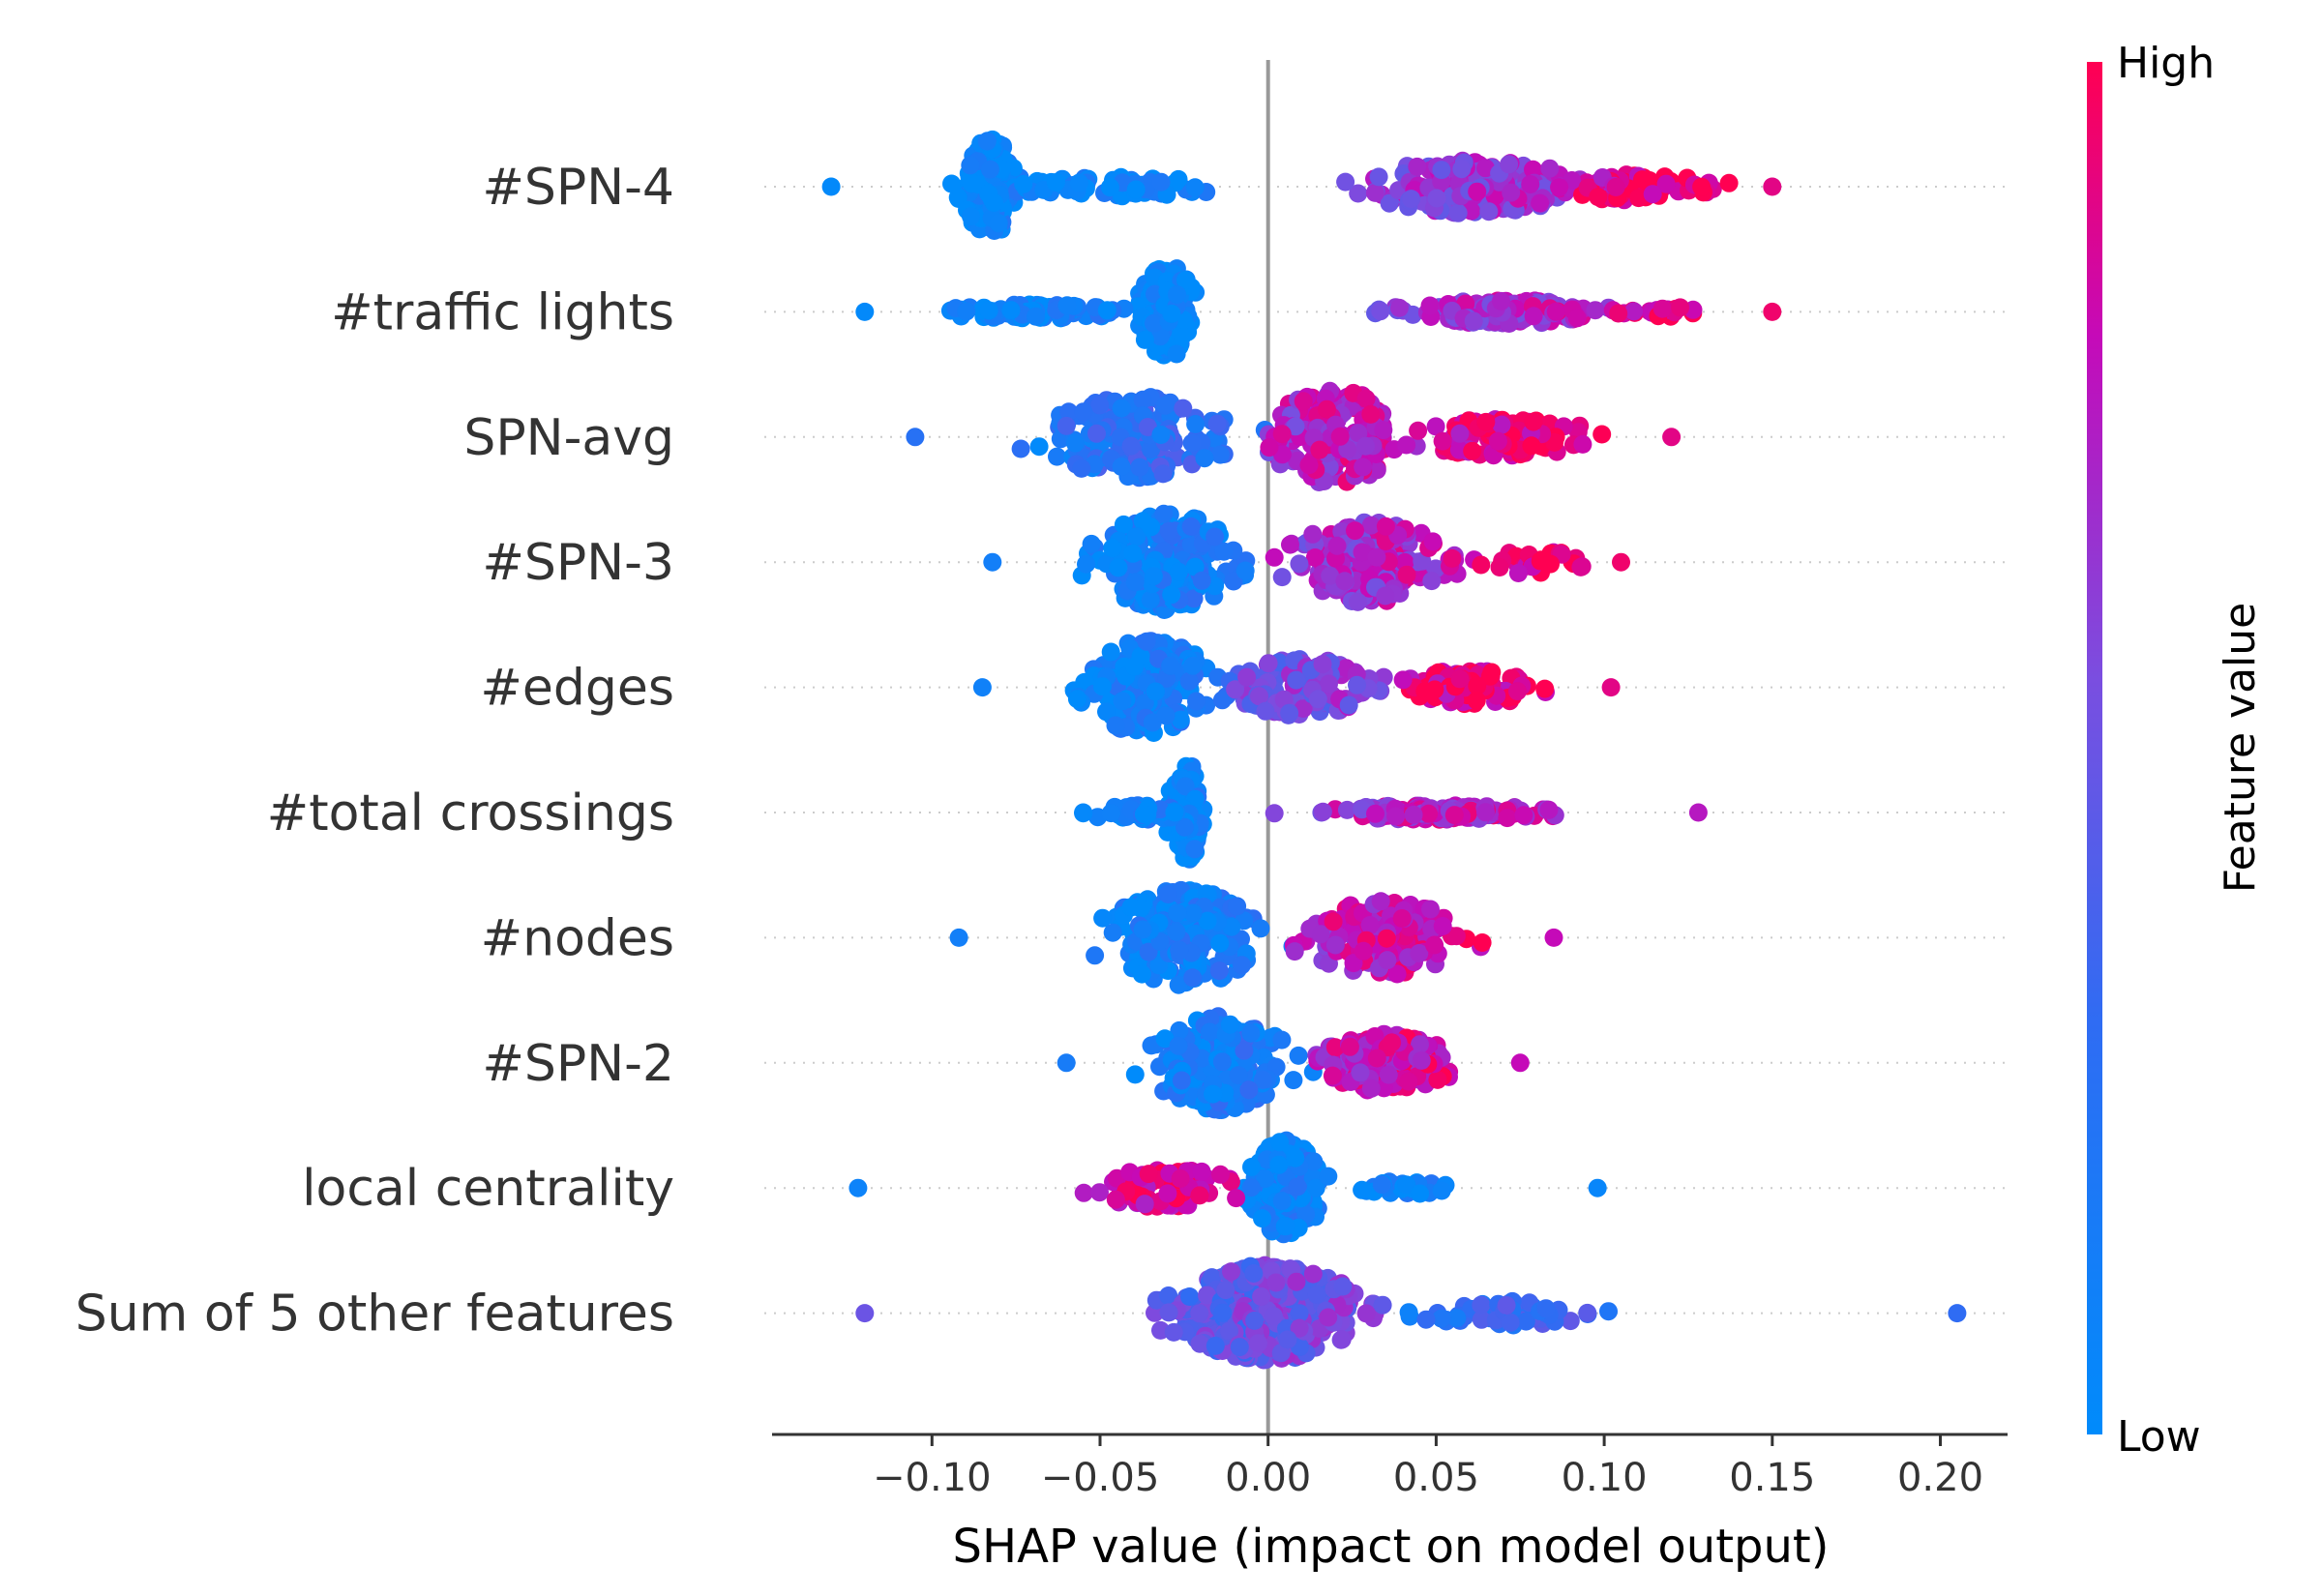  Describe the element at coordinates (1605, 1478) in the screenshot. I see `x-tick-label: 0.10` at that location.